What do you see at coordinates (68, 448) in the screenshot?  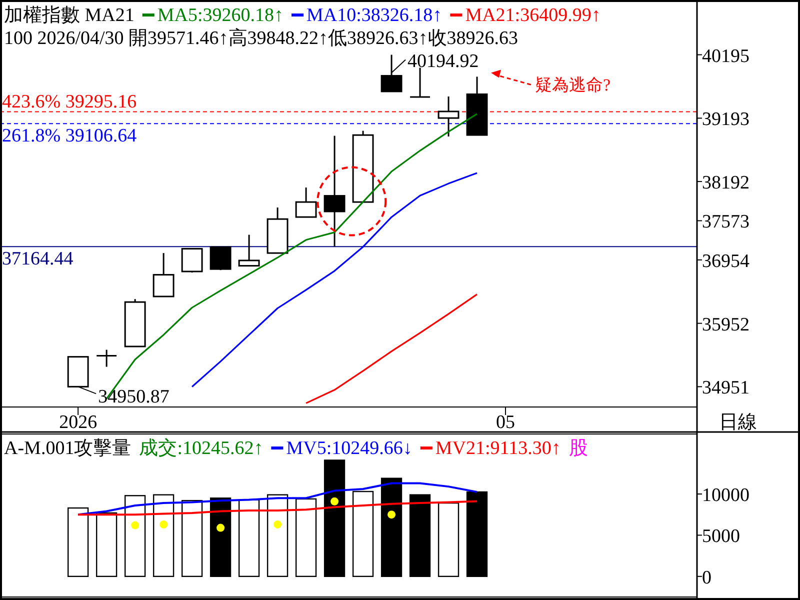 I see `chart-title: A-M.001攻擊量` at bounding box center [68, 448].